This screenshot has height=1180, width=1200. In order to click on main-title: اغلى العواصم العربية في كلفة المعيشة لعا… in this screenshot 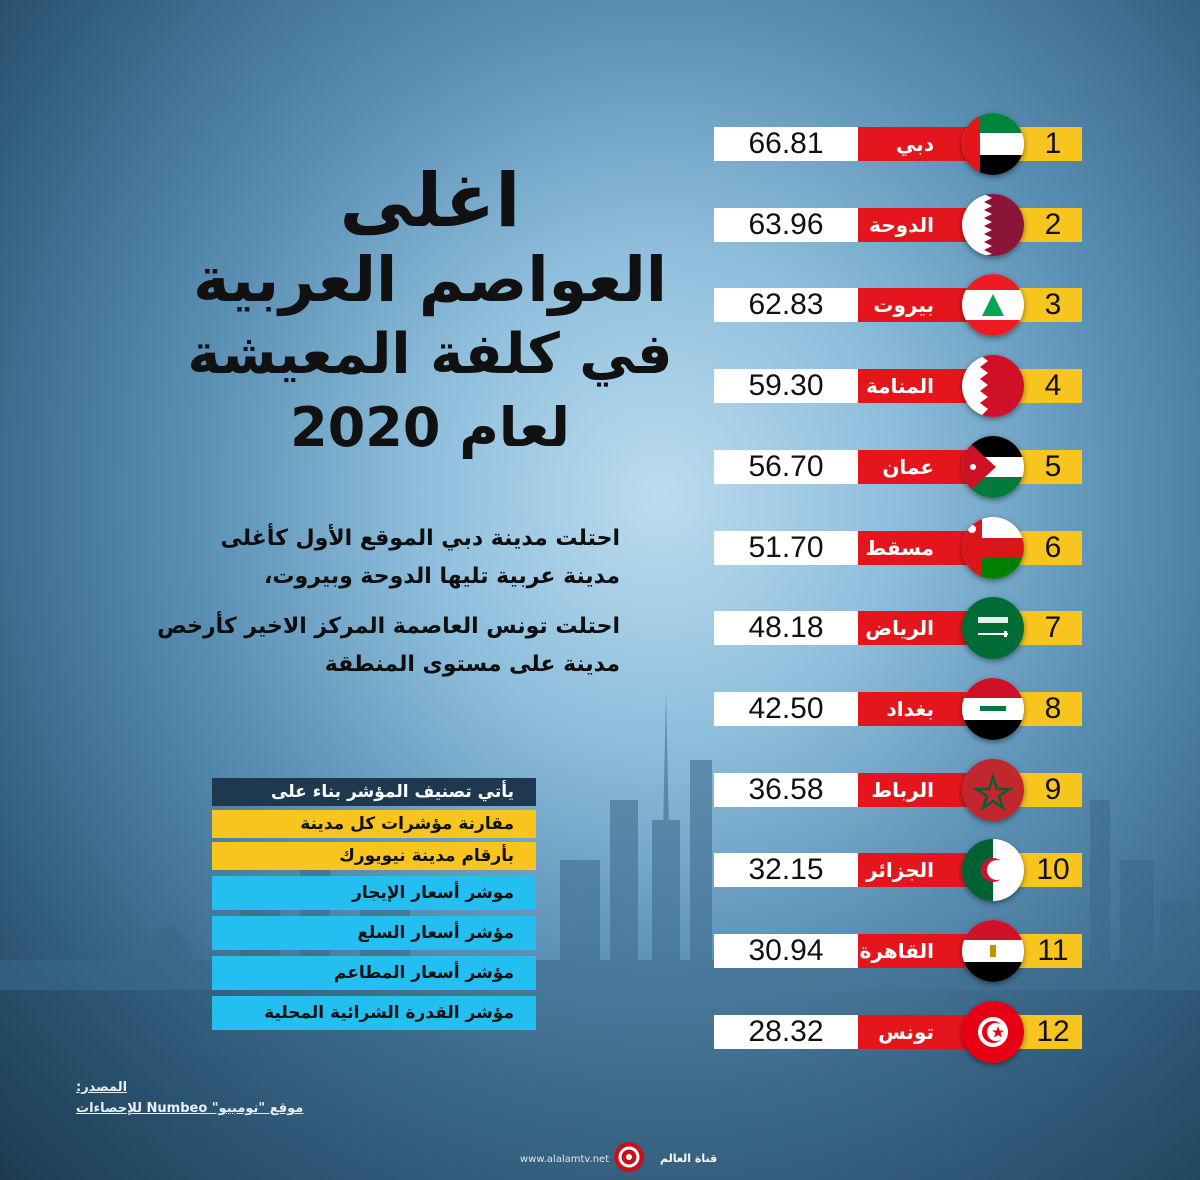, I will do `click(430, 312)`.